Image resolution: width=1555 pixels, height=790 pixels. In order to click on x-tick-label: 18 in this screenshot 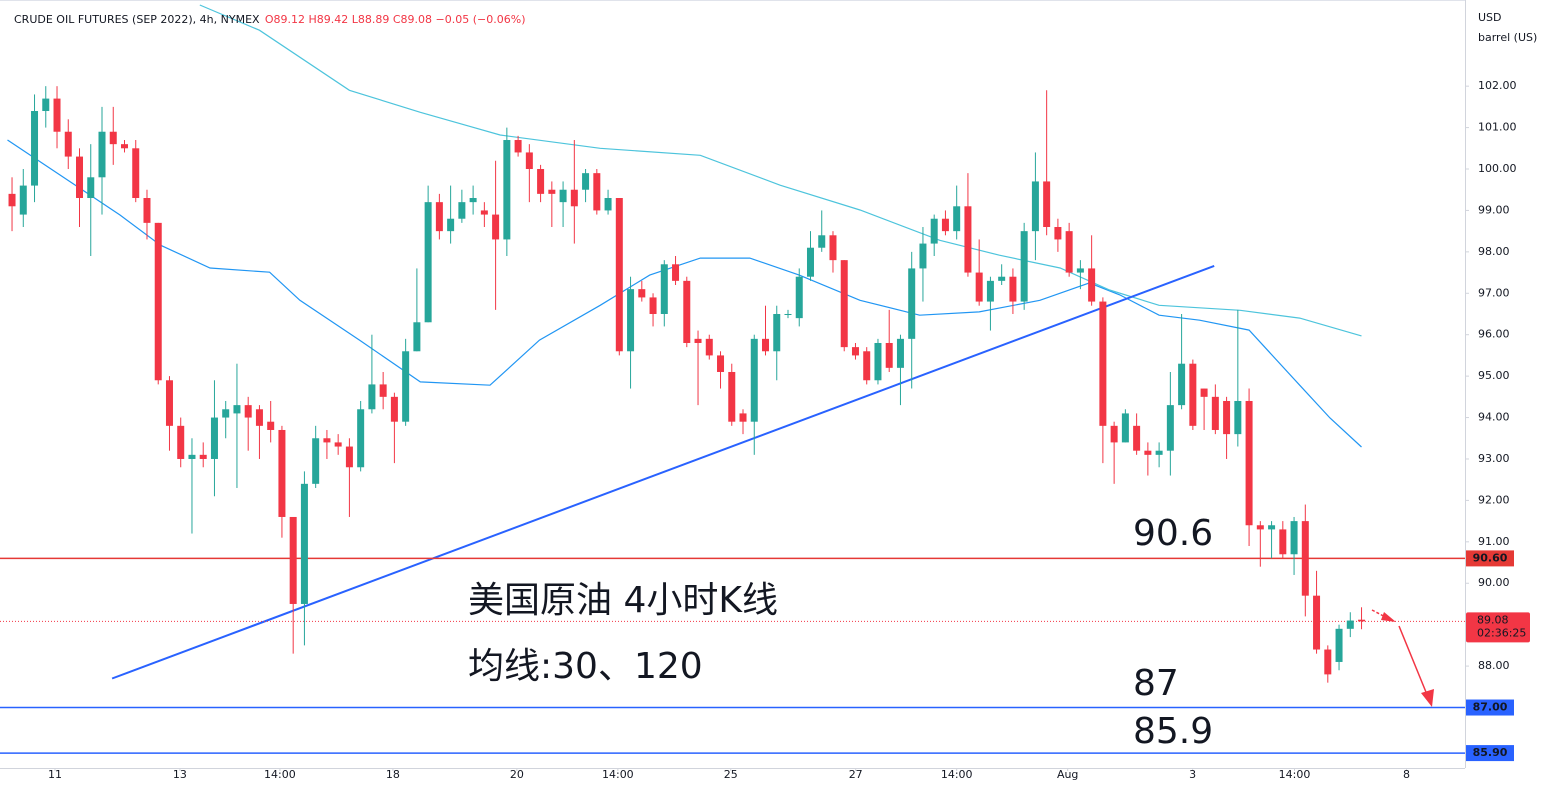, I will do `click(393, 774)`.